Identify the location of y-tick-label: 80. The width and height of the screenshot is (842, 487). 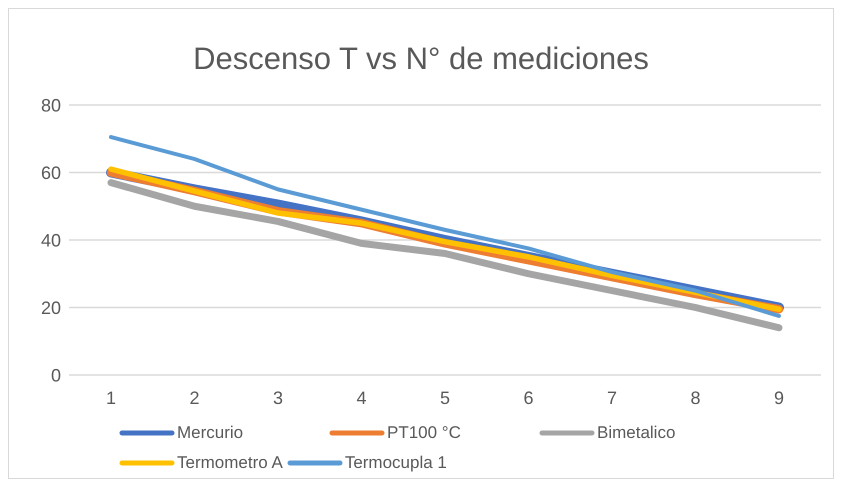
(50, 105).